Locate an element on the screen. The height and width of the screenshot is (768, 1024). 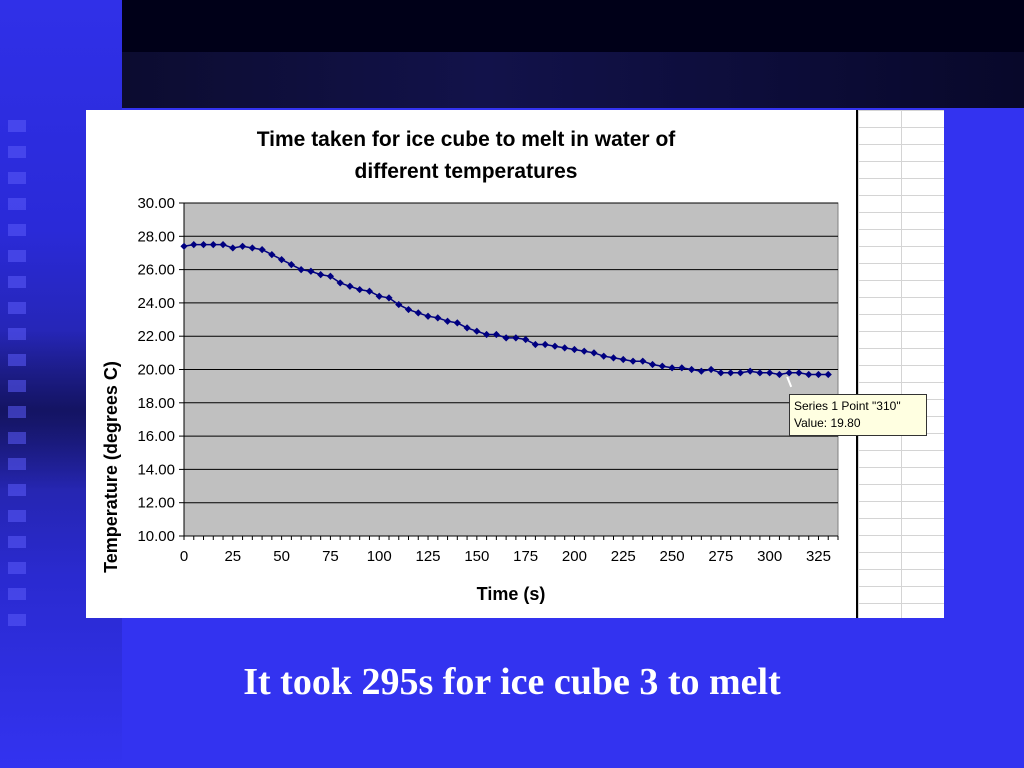
x-tick-label: 0 is located at coordinates (184, 556).